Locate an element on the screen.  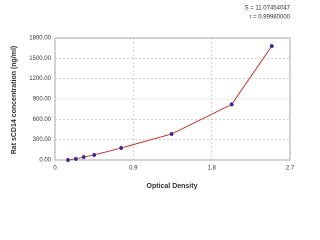
x-tick-label: 0.9 is located at coordinates (133, 169).